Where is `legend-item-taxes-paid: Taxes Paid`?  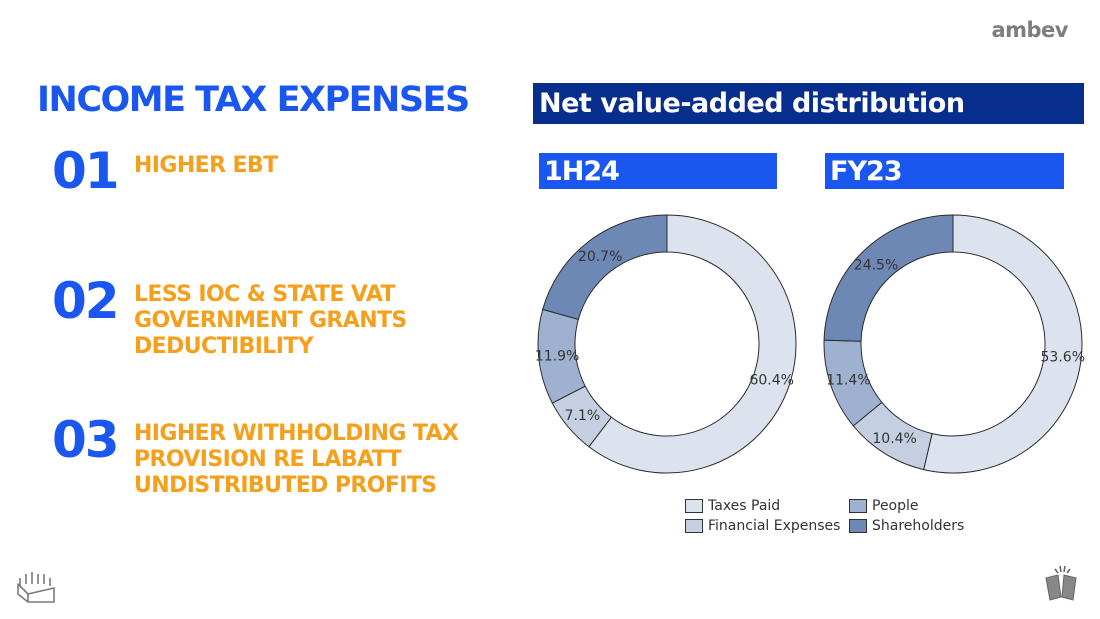
legend-item-taxes-paid: Taxes Paid is located at coordinates (767, 506).